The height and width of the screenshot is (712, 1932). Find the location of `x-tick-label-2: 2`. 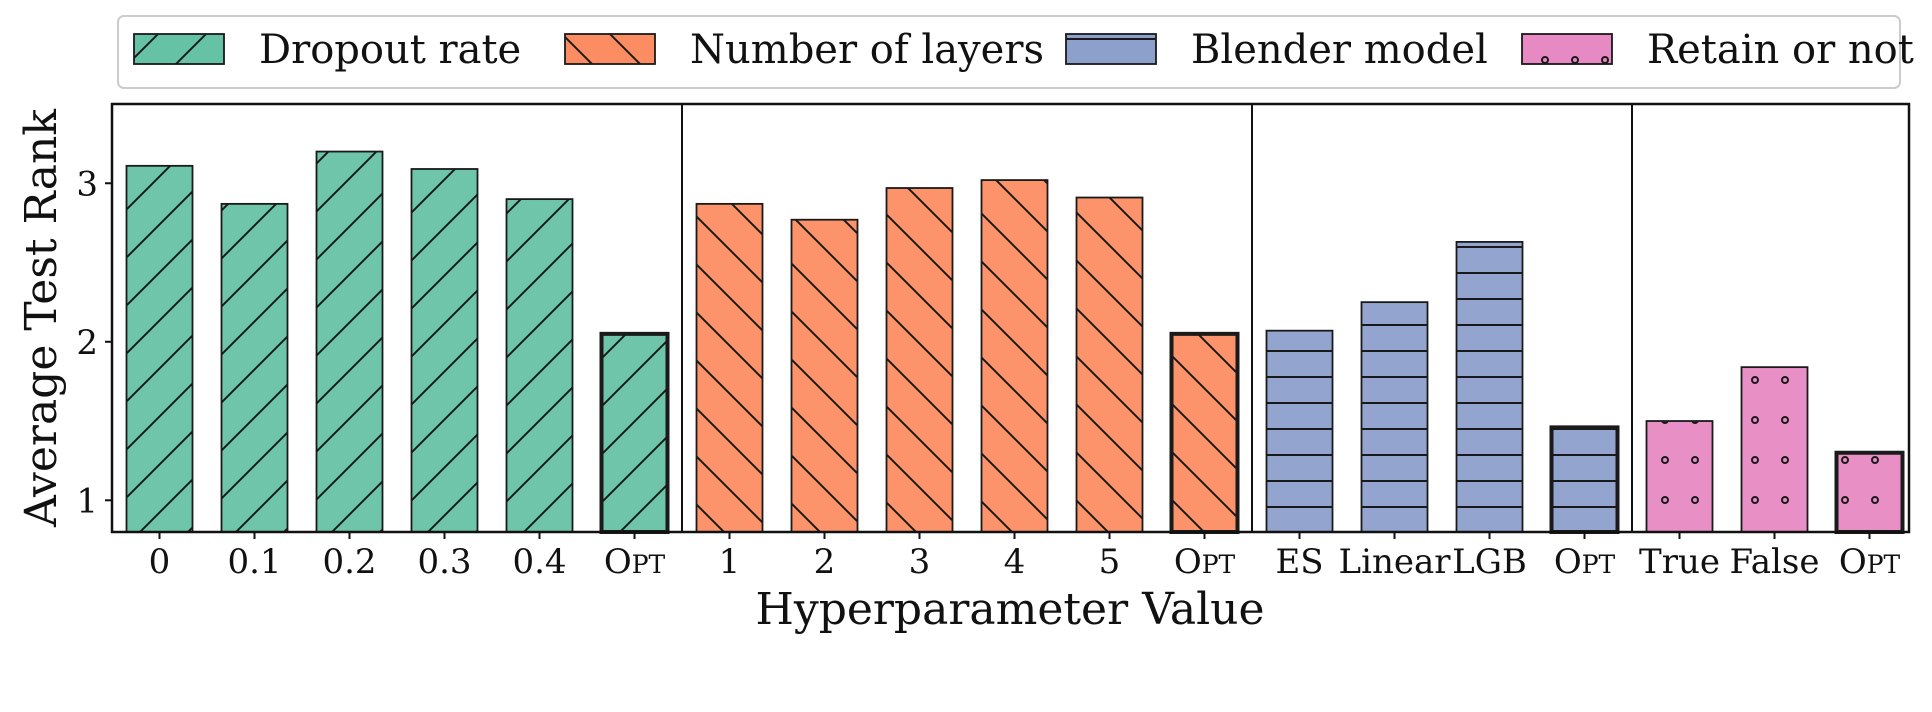

x-tick-label-2: 2 is located at coordinates (825, 562).